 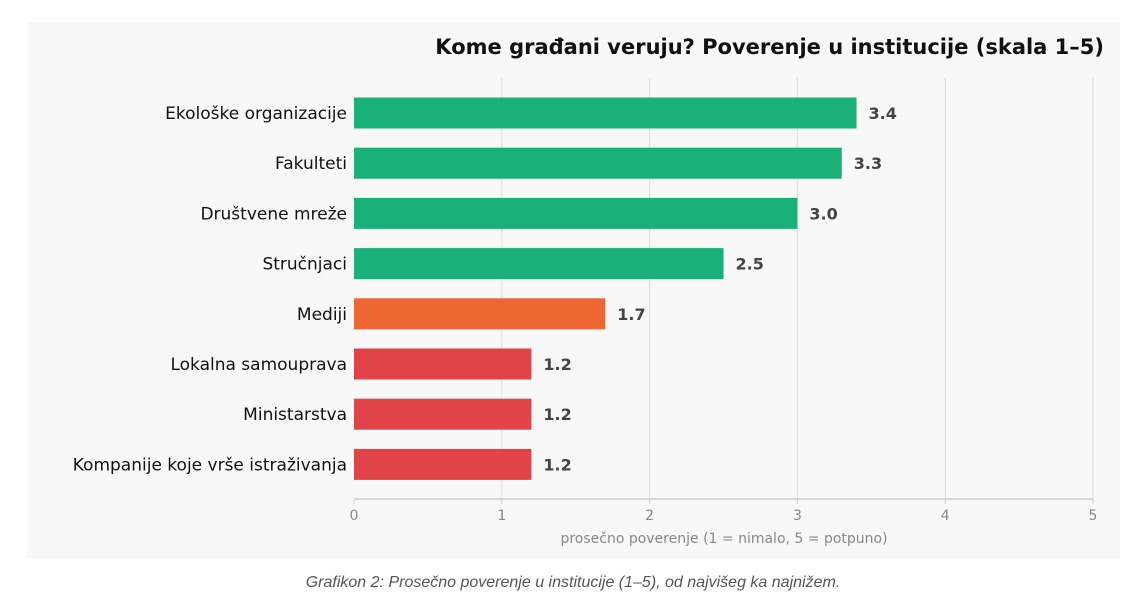 I want to click on category-label: Društvene mreže, so click(x=273, y=214).